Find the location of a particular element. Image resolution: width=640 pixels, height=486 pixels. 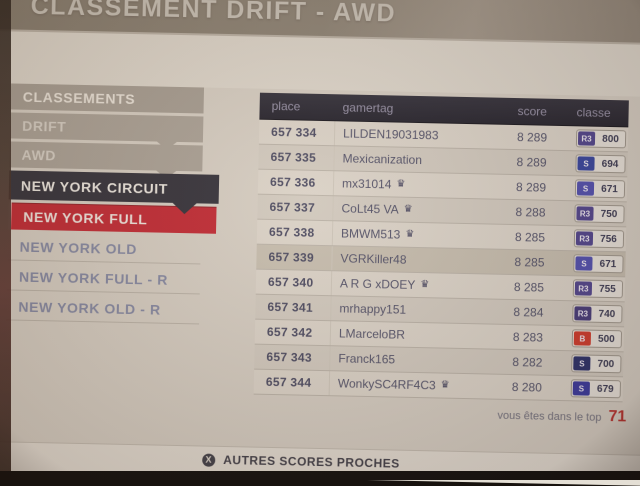

column-header-score: score is located at coordinates (532, 111).